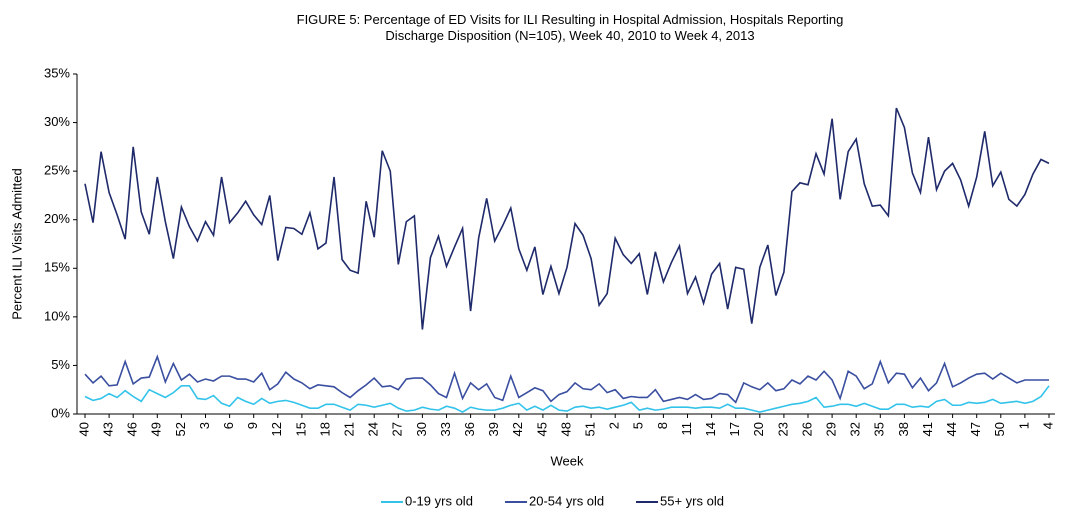 The height and width of the screenshot is (510, 1065). What do you see at coordinates (855, 429) in the screenshot?
I see `x-tick-label: 32` at bounding box center [855, 429].